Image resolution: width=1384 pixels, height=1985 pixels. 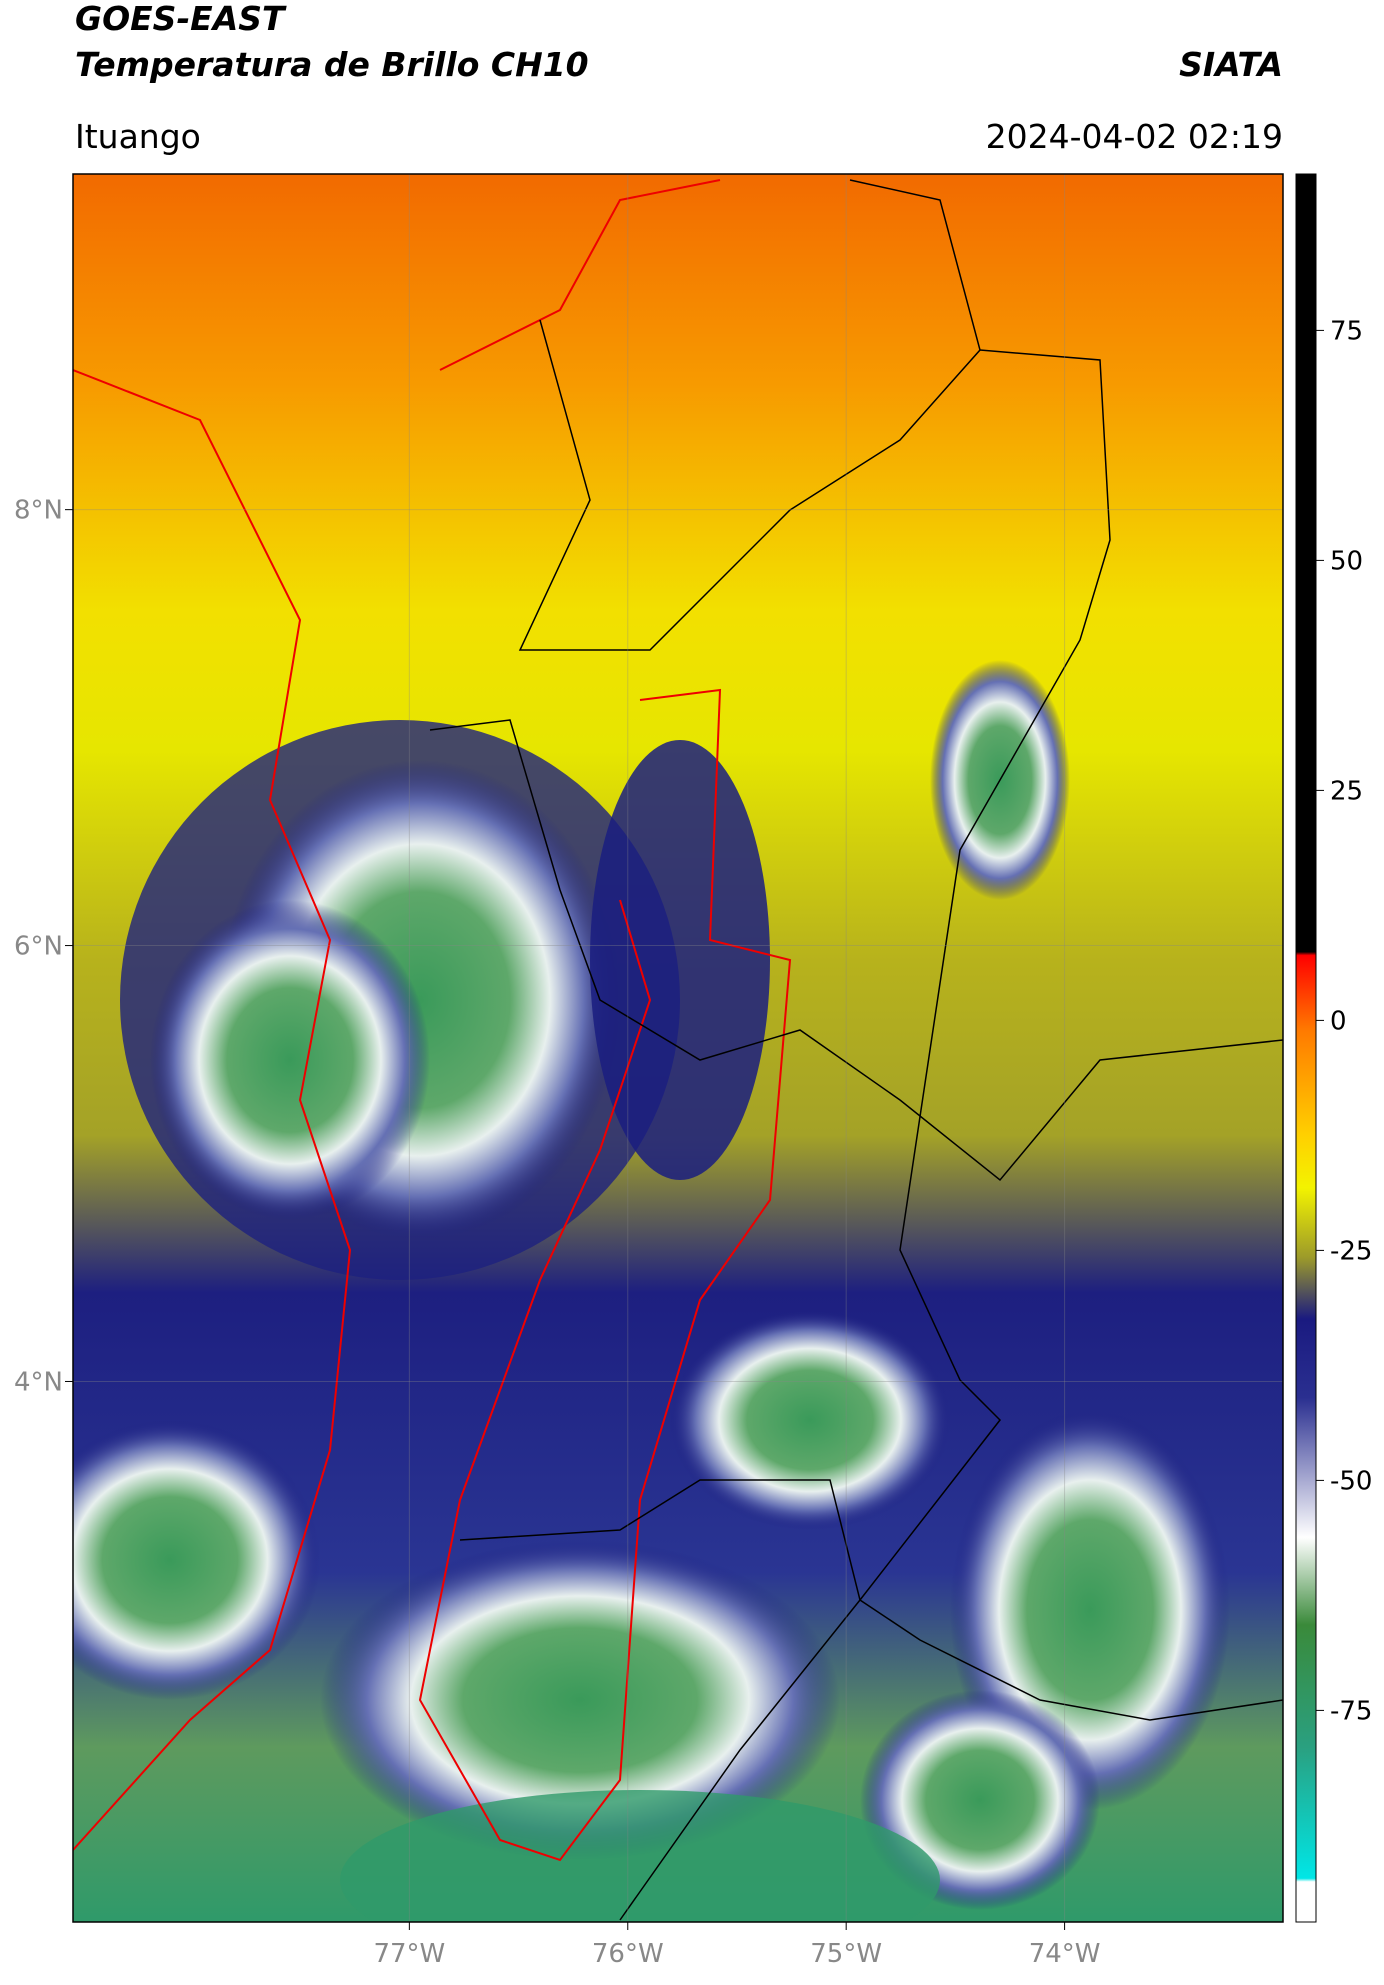 What do you see at coordinates (38, 511) in the screenshot?
I see `y-tick-label: 8°N` at bounding box center [38, 511].